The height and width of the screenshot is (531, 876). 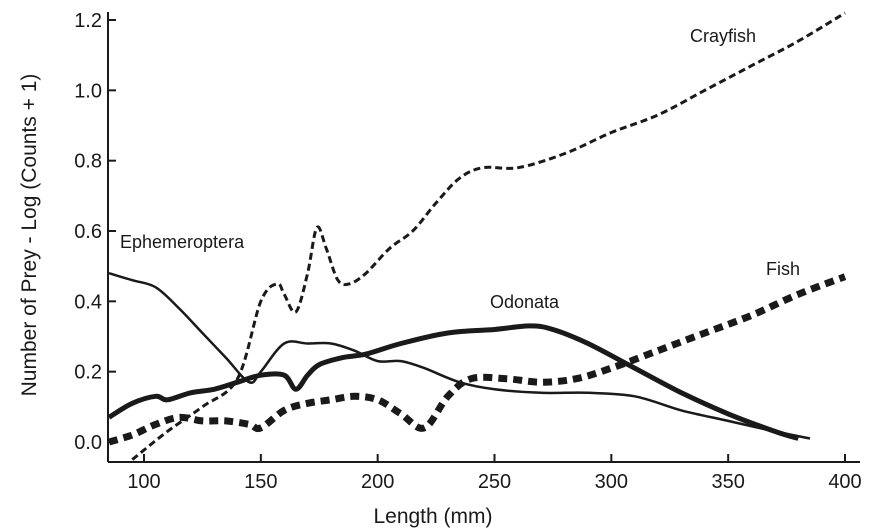 What do you see at coordinates (88, 232) in the screenshot?
I see `y-tick-label: 0.6` at bounding box center [88, 232].